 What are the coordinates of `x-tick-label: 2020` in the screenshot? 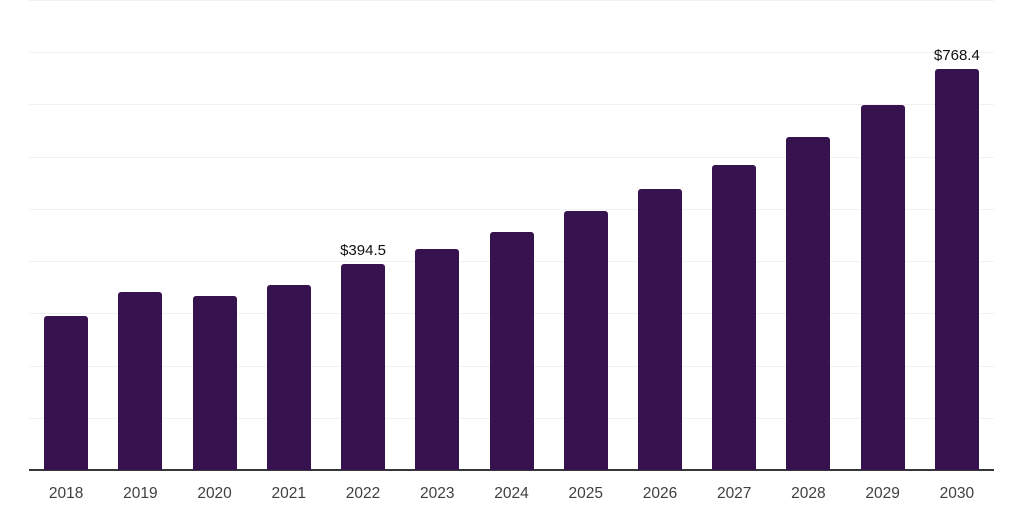 It's located at (214, 493).